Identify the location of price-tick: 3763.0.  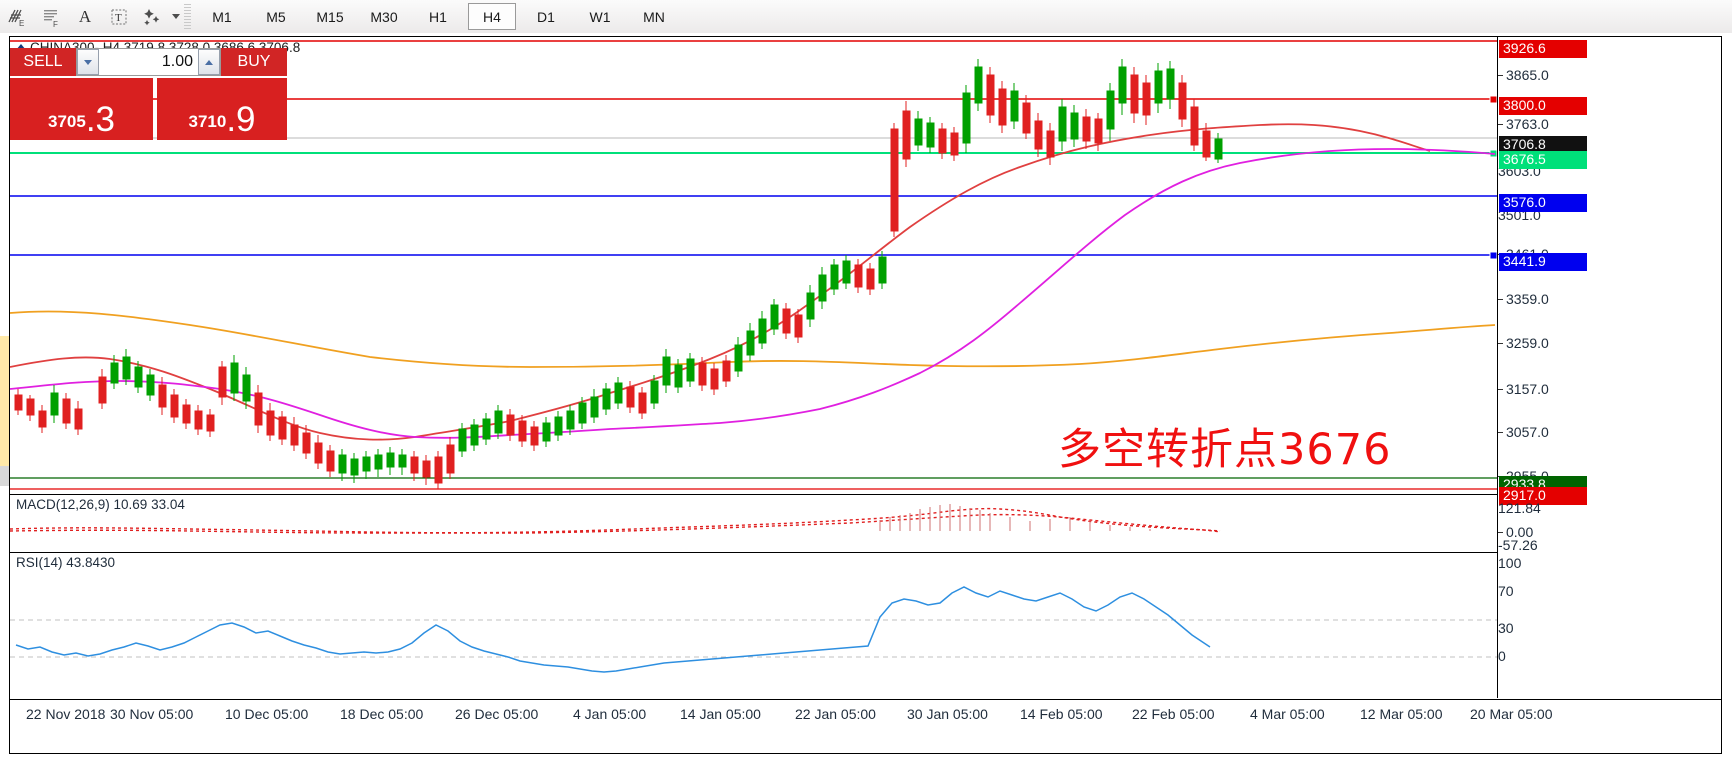
(1523, 124).